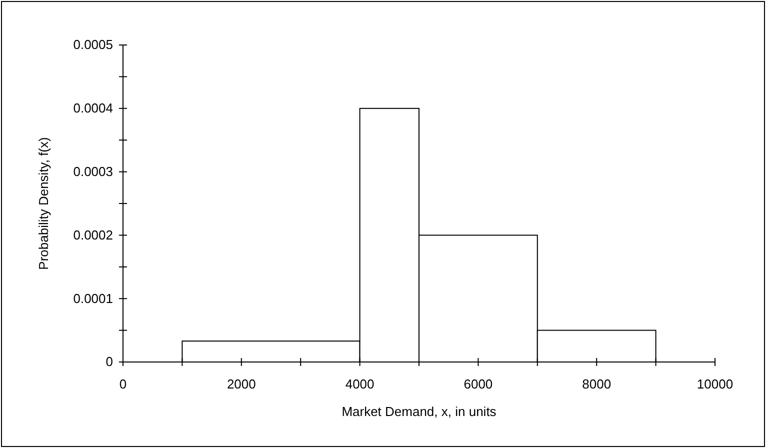  Describe the element at coordinates (109, 362) in the screenshot. I see `y-tick-label: 0` at that location.